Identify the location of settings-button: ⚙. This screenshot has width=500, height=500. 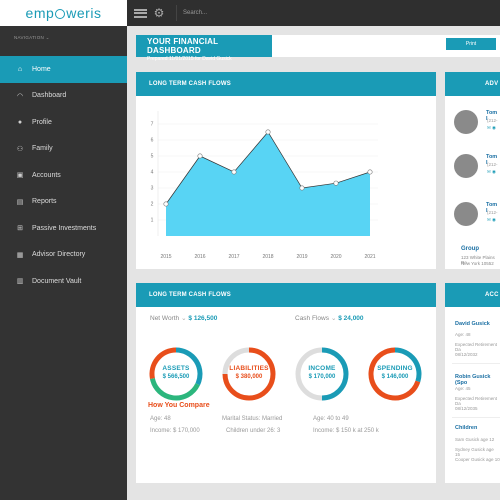
(159, 13).